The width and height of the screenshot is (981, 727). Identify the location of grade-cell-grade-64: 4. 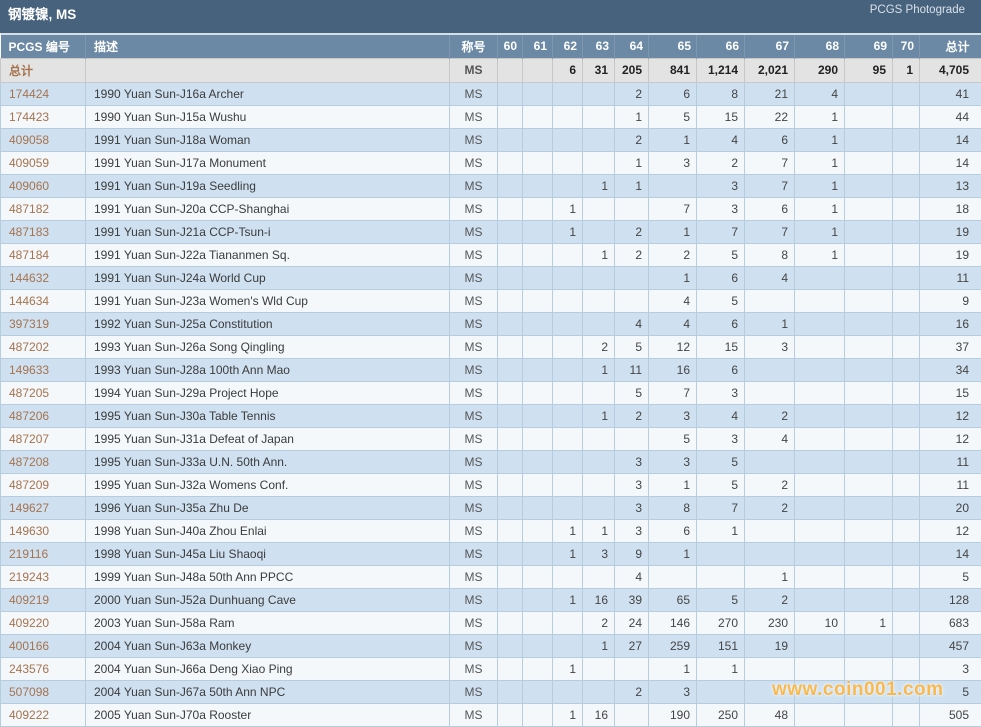
(632, 323).